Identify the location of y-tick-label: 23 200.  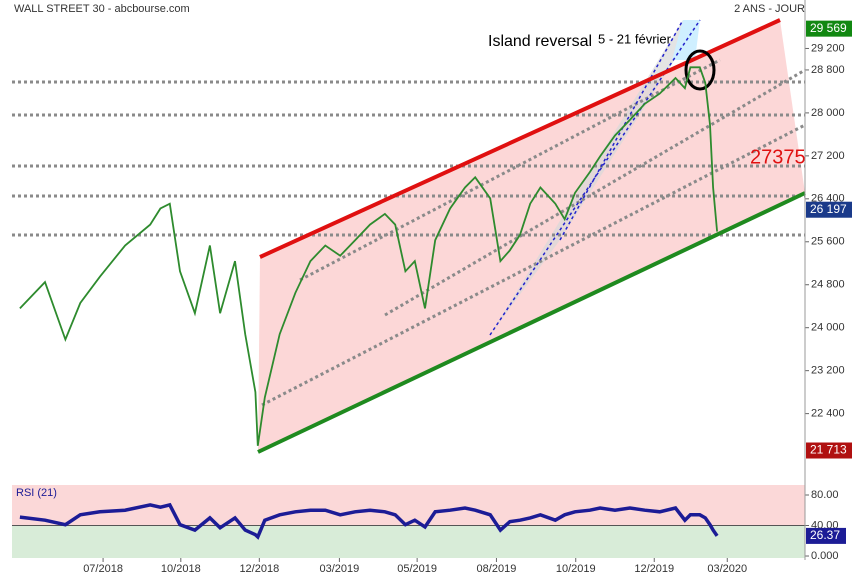
(828, 371).